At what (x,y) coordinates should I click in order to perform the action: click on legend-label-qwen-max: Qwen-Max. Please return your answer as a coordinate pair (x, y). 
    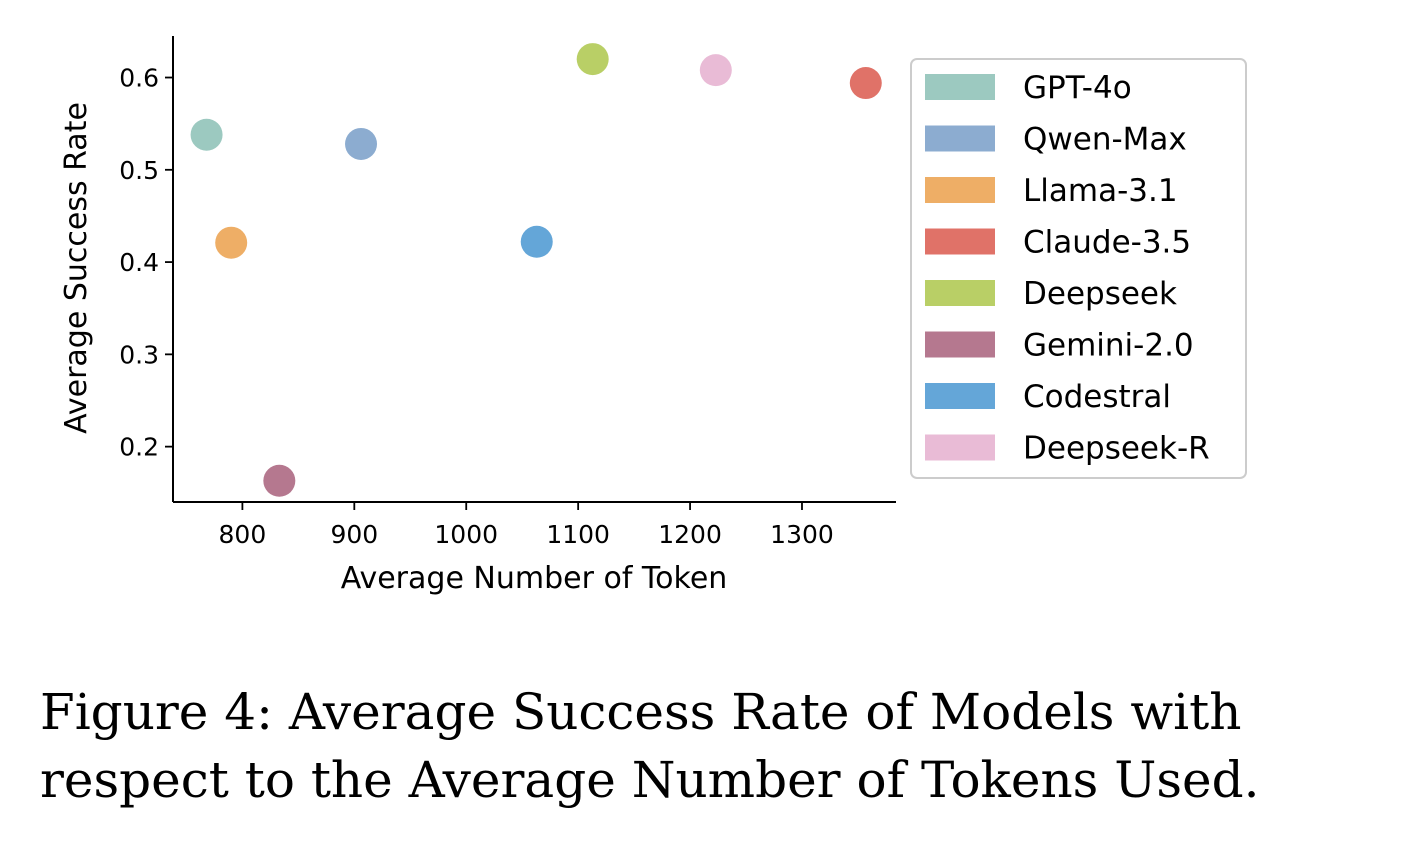
    Looking at the image, I should click on (1105, 140).